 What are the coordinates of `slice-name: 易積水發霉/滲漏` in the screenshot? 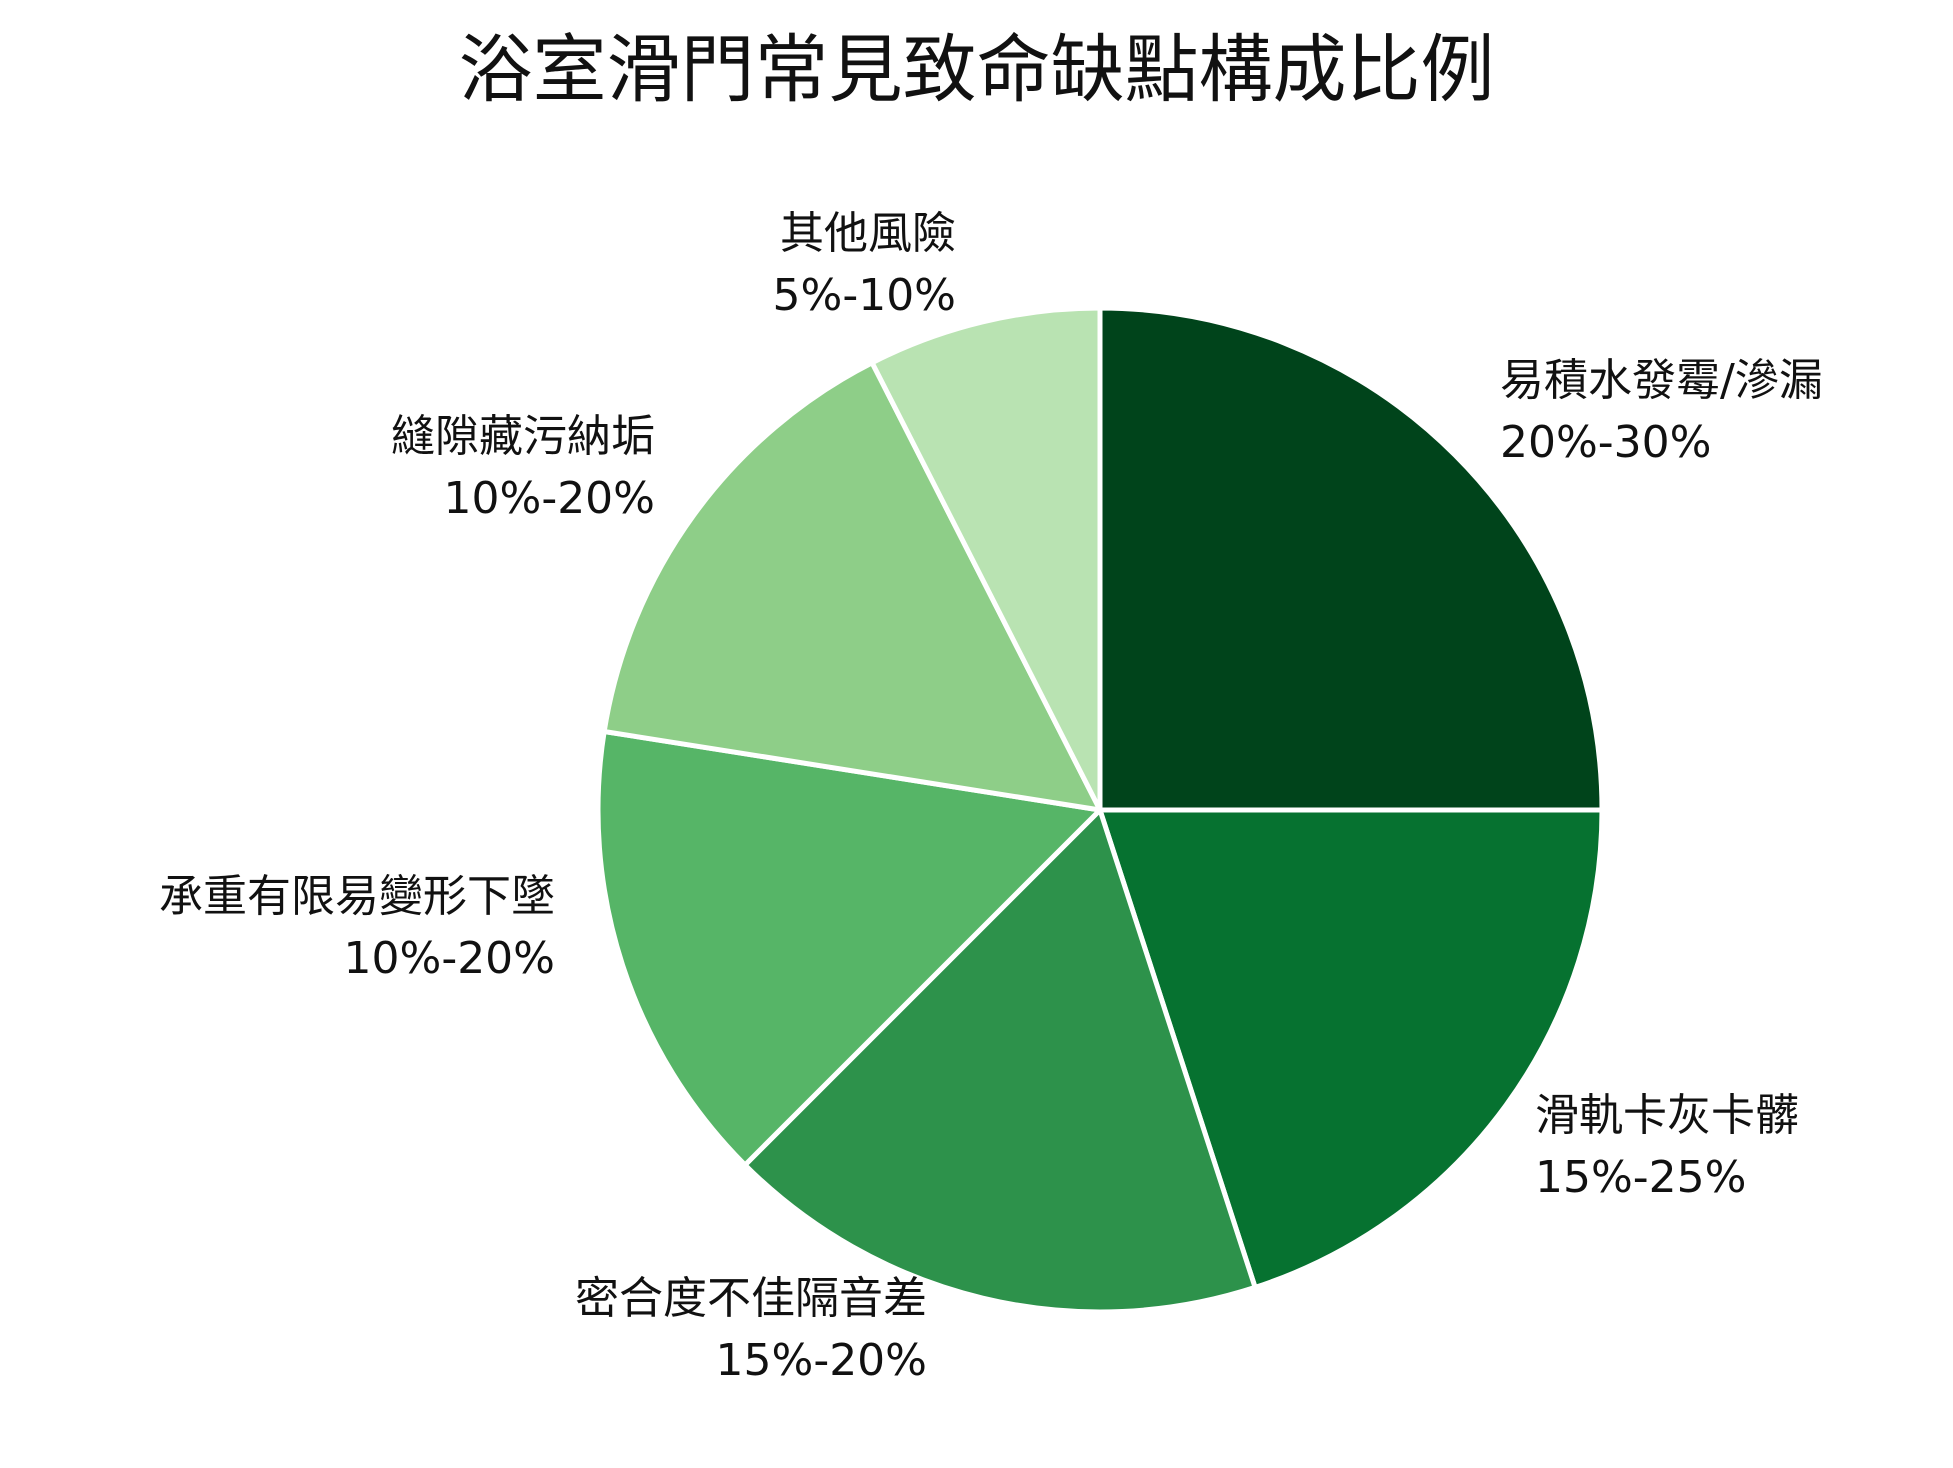 It's located at (1661, 380).